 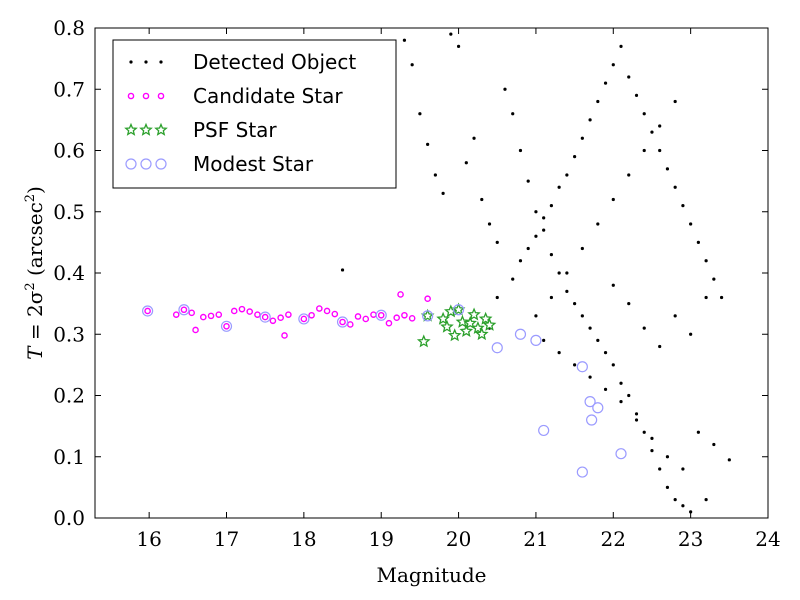 What do you see at coordinates (69, 151) in the screenshot?
I see `y-tick-label: 0.6` at bounding box center [69, 151].